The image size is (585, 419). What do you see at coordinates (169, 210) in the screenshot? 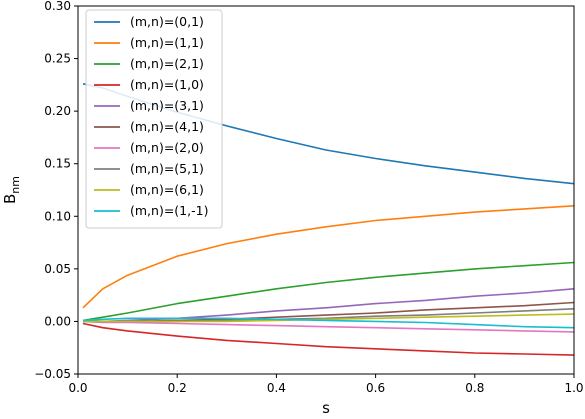
I see `legend-label: (m,n)=(1,-1)` at bounding box center [169, 210].